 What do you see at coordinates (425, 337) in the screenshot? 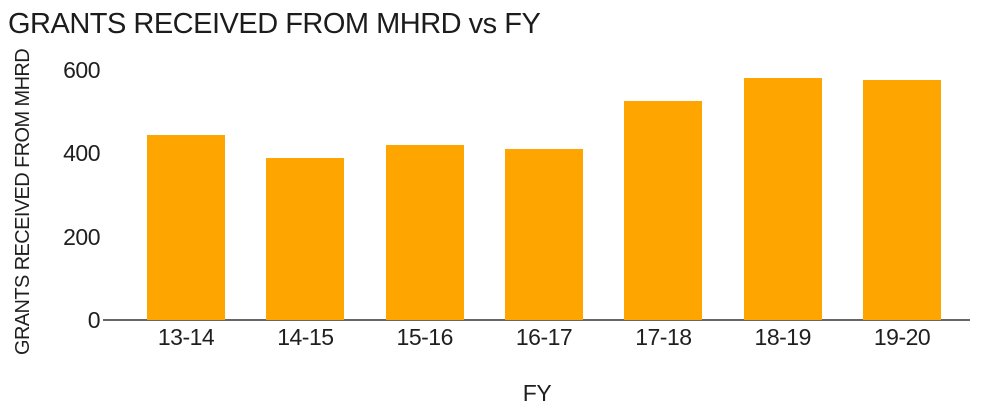
I see `x-tick-label: 15-16` at bounding box center [425, 337].